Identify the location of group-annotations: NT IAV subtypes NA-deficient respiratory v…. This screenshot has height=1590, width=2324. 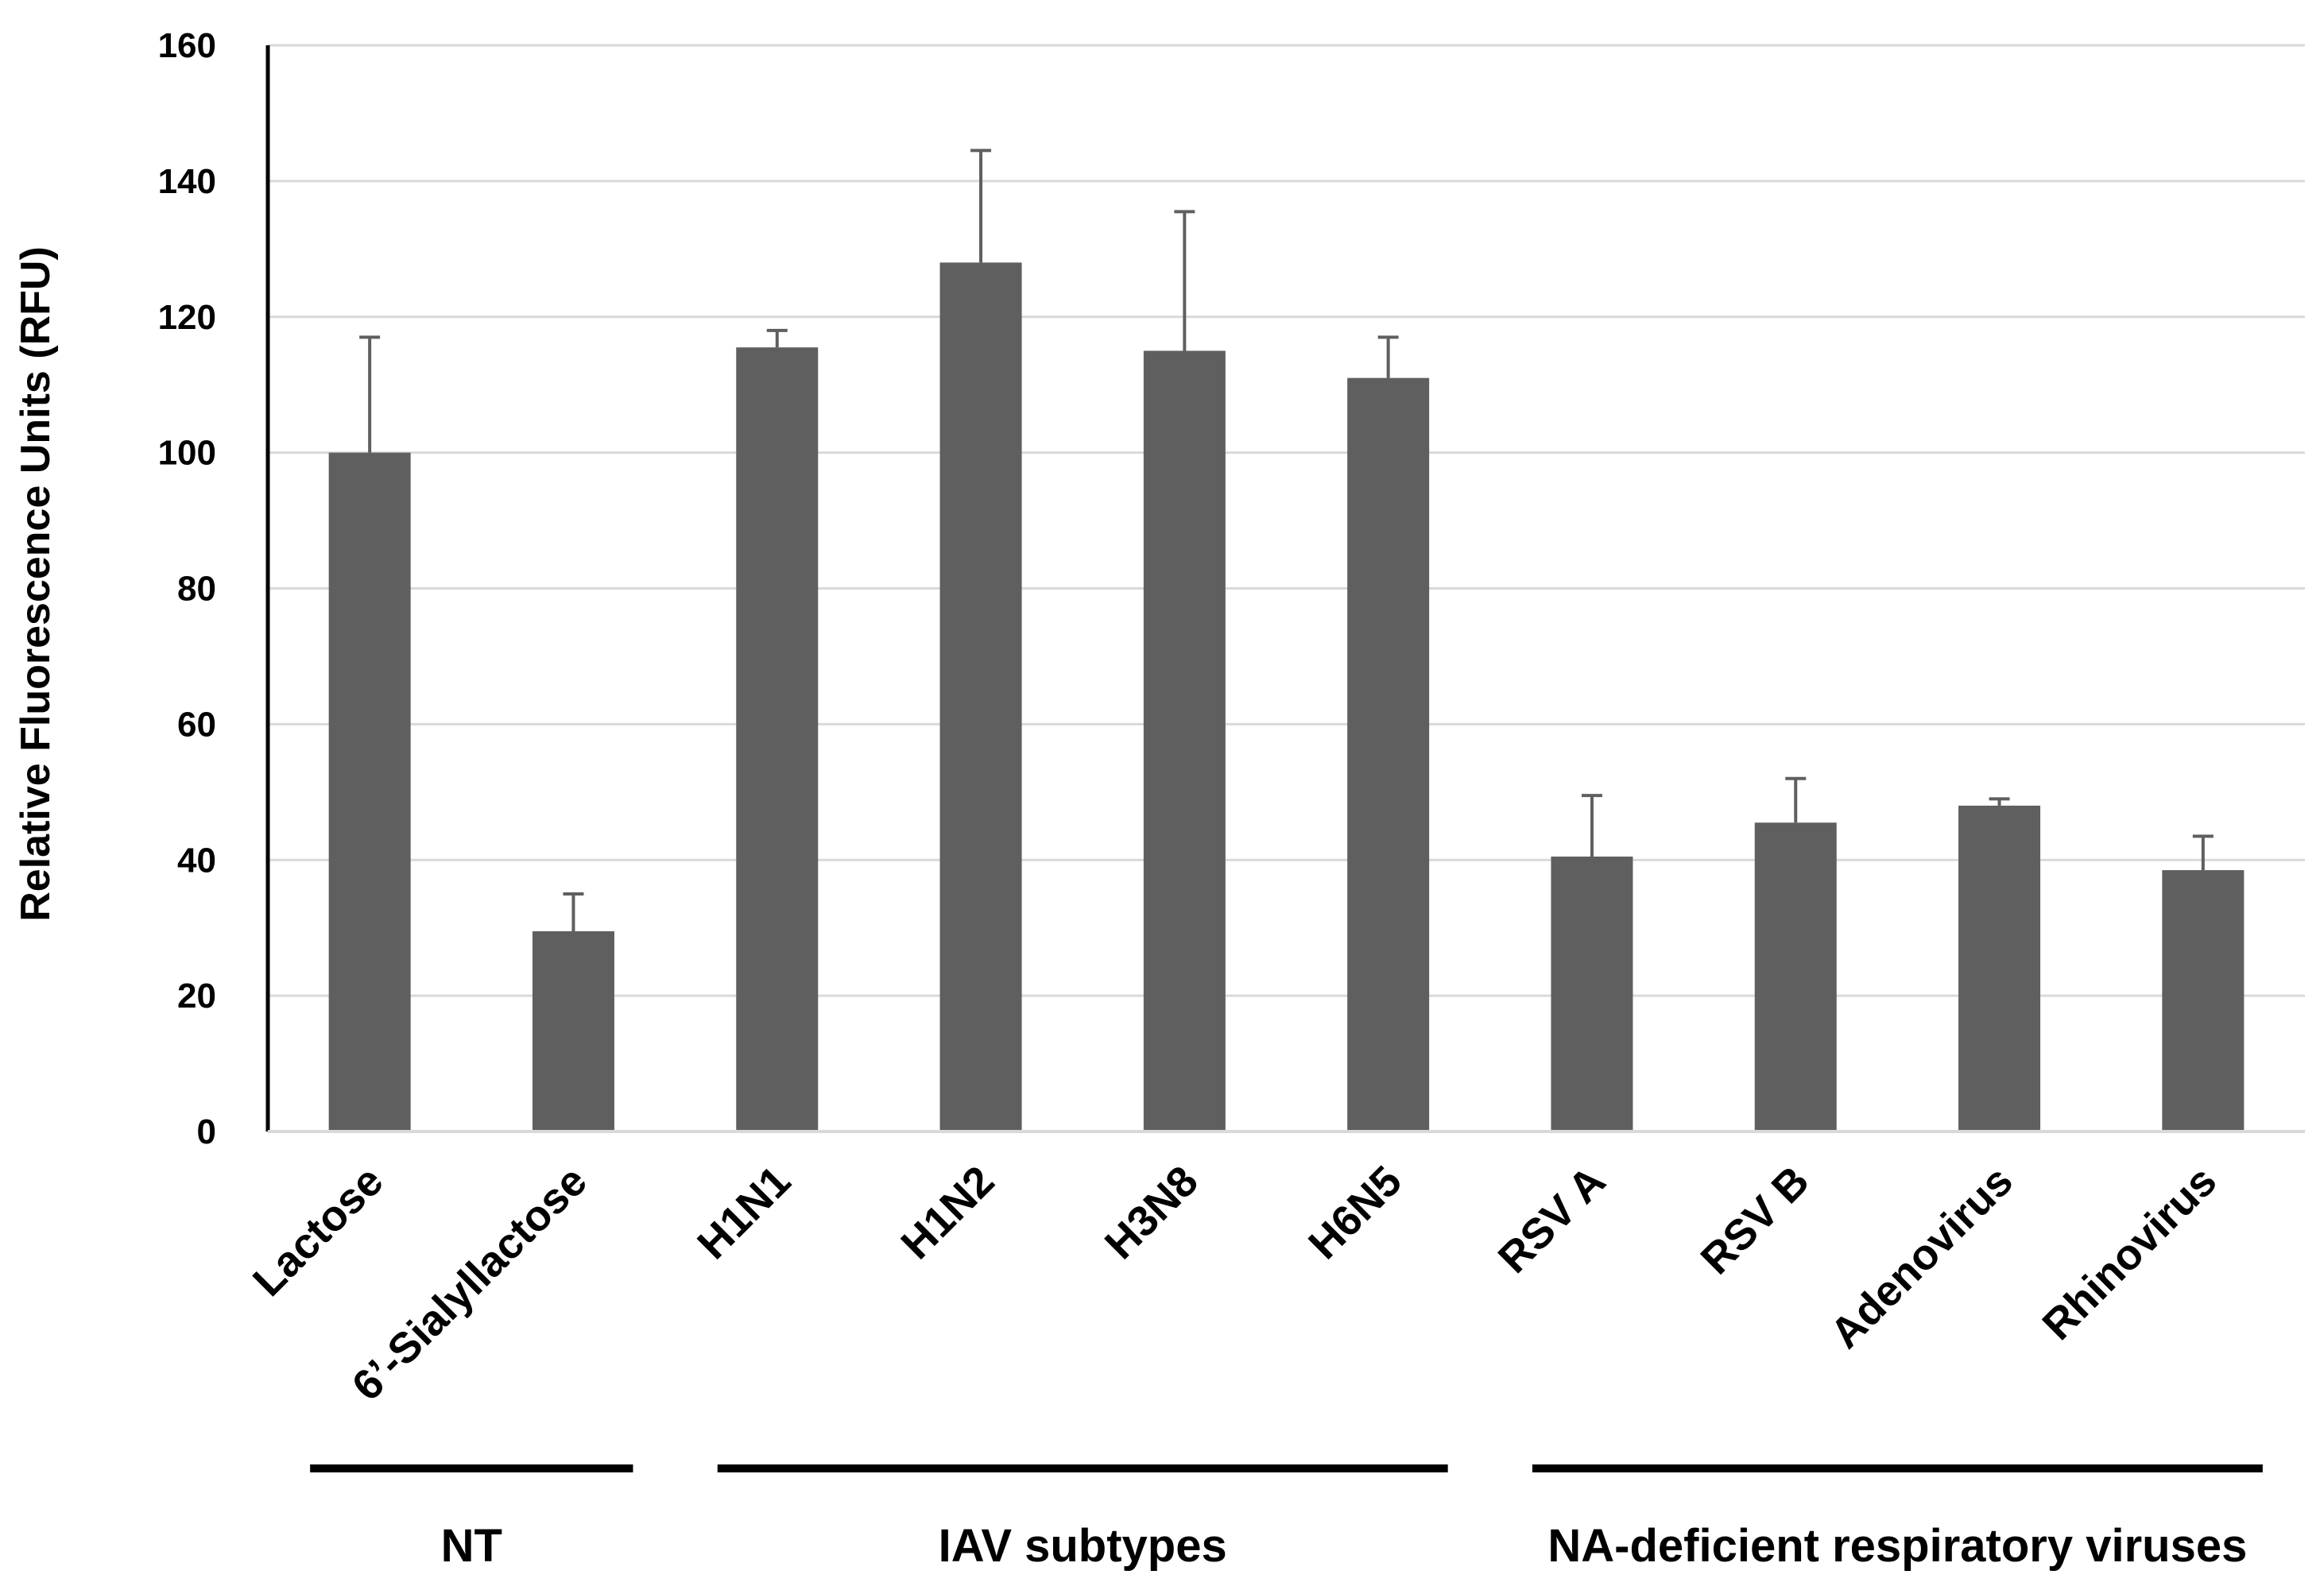
(1287, 1518).